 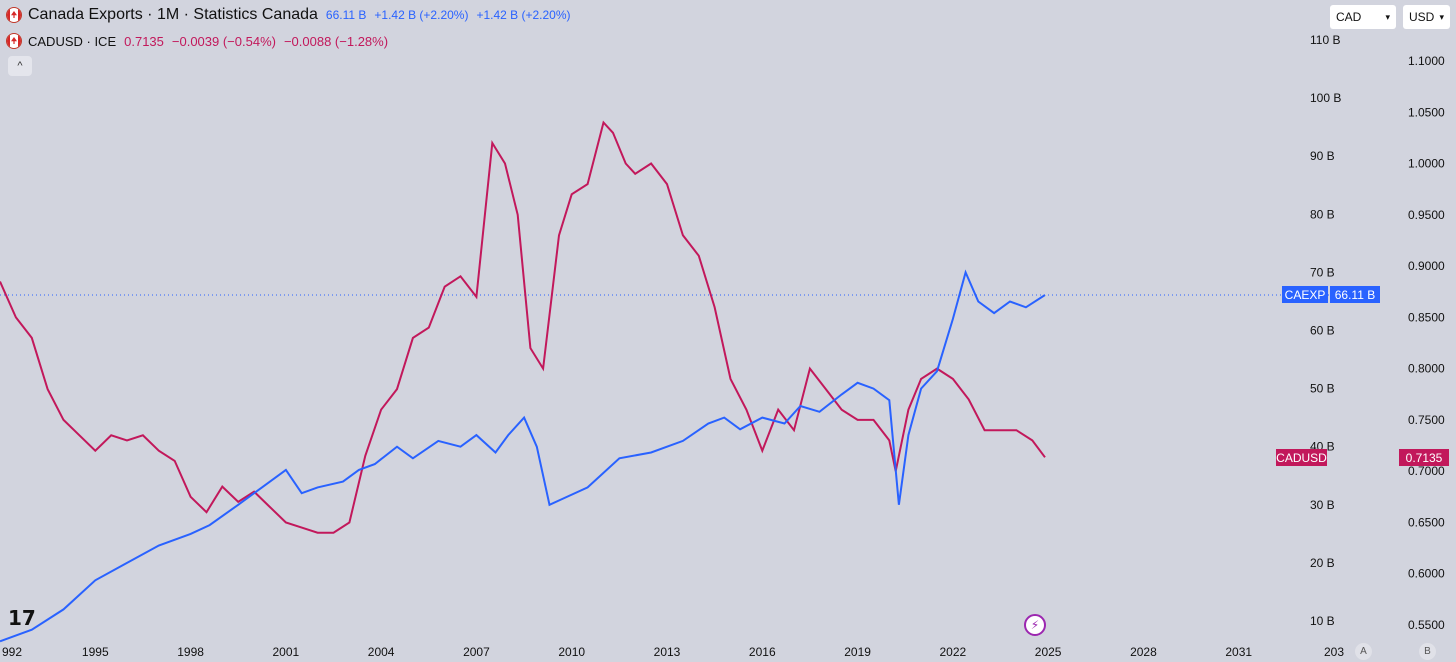 What do you see at coordinates (72, 41) in the screenshot?
I see `legend-cadusd-title: CADUSD · ICE` at bounding box center [72, 41].